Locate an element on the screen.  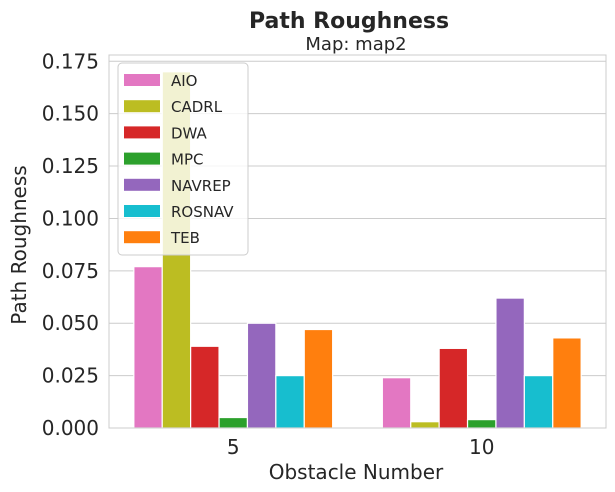
legend-swatch-teb is located at coordinates (142, 237).